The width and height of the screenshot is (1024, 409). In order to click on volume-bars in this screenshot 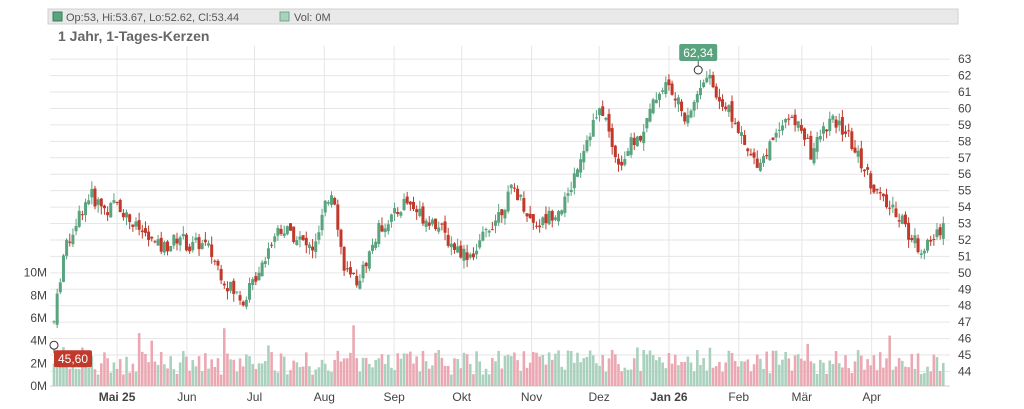, I will do `click(498, 355)`.